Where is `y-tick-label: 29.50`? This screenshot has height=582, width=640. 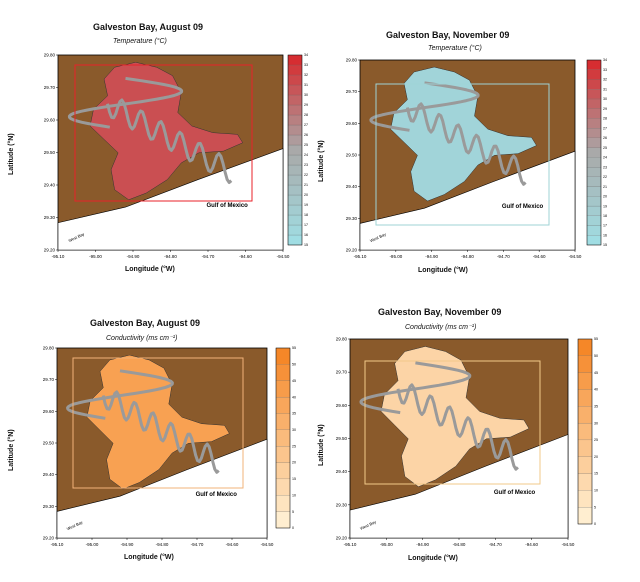 y-tick-label: 29.50 is located at coordinates (342, 438).